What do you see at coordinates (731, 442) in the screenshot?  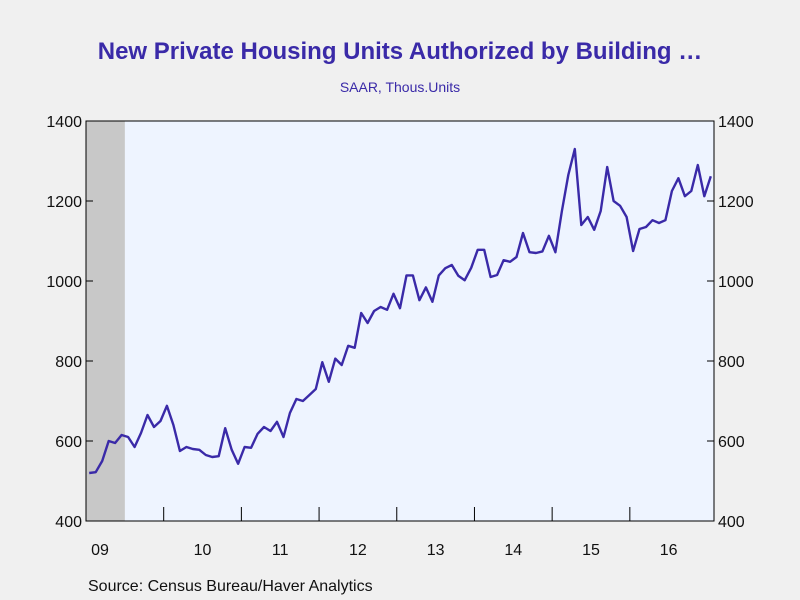 I see `y-tick-label-right: 600` at bounding box center [731, 442].